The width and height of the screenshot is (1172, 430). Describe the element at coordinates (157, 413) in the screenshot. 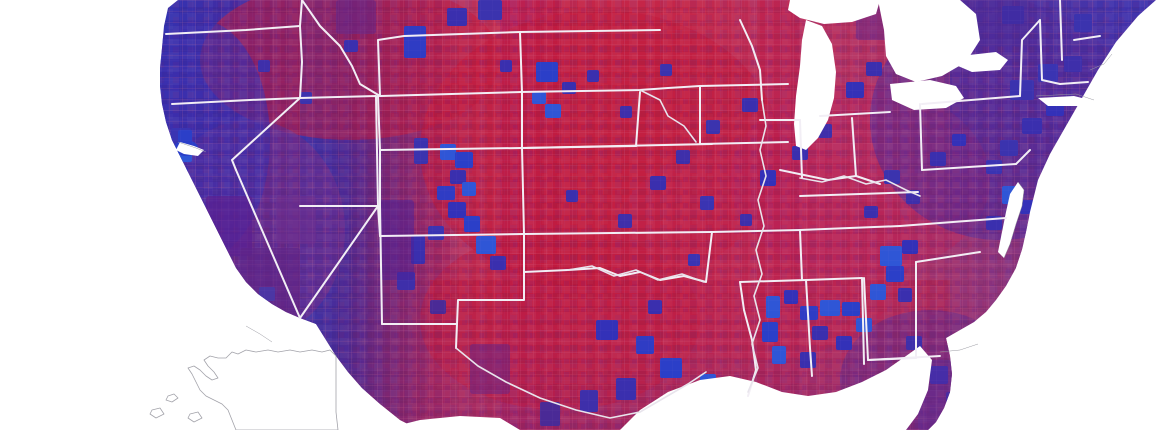

I see `aleutian-island-b` at that location.